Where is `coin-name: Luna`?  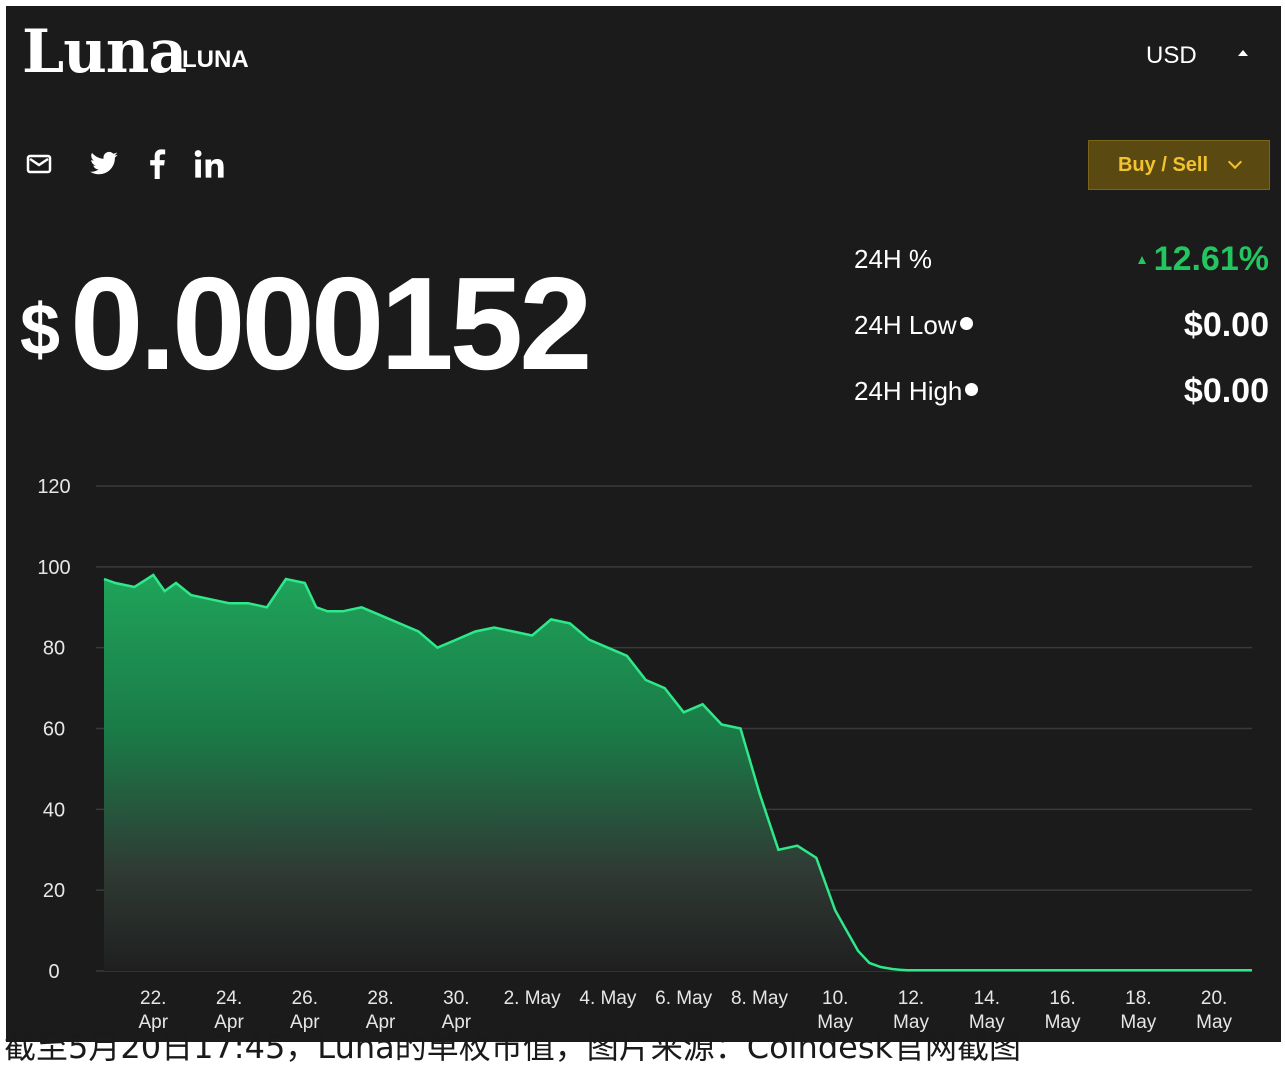
coin-name: Luna is located at coordinates (104, 52).